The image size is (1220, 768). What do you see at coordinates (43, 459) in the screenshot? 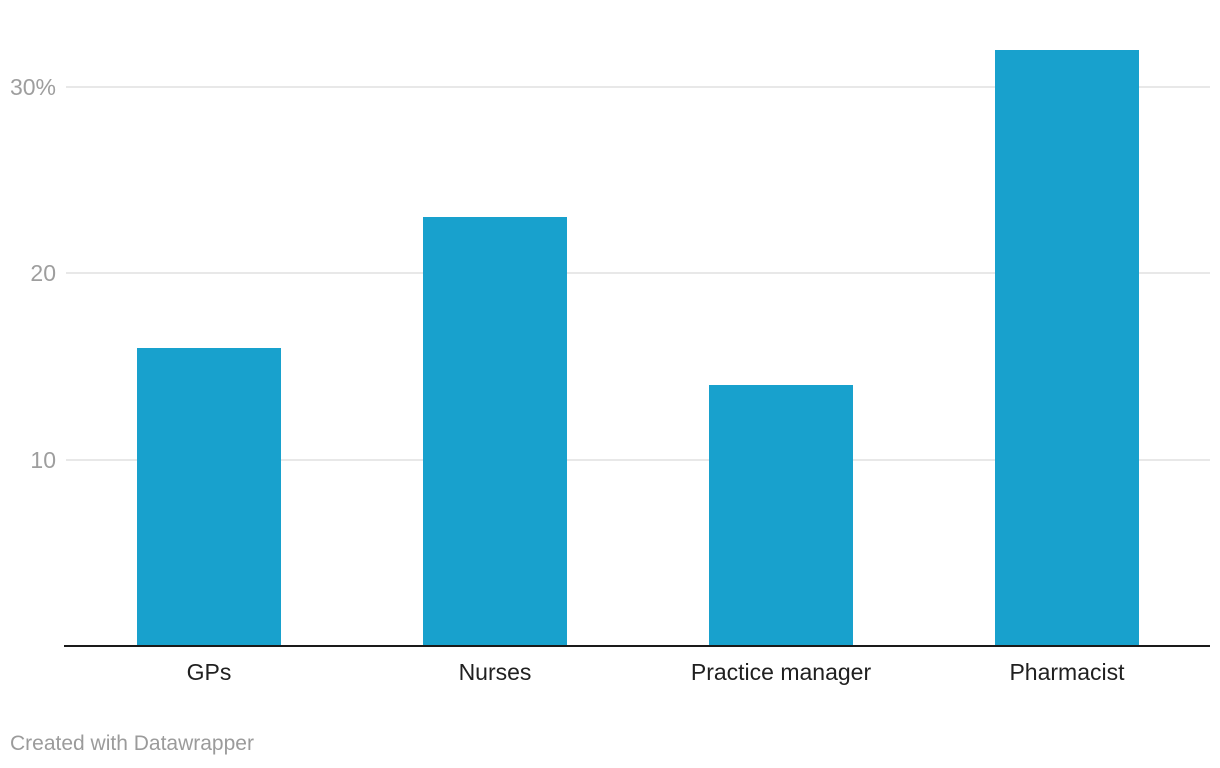
I see `y-tick-label-10: 10` at bounding box center [43, 459].